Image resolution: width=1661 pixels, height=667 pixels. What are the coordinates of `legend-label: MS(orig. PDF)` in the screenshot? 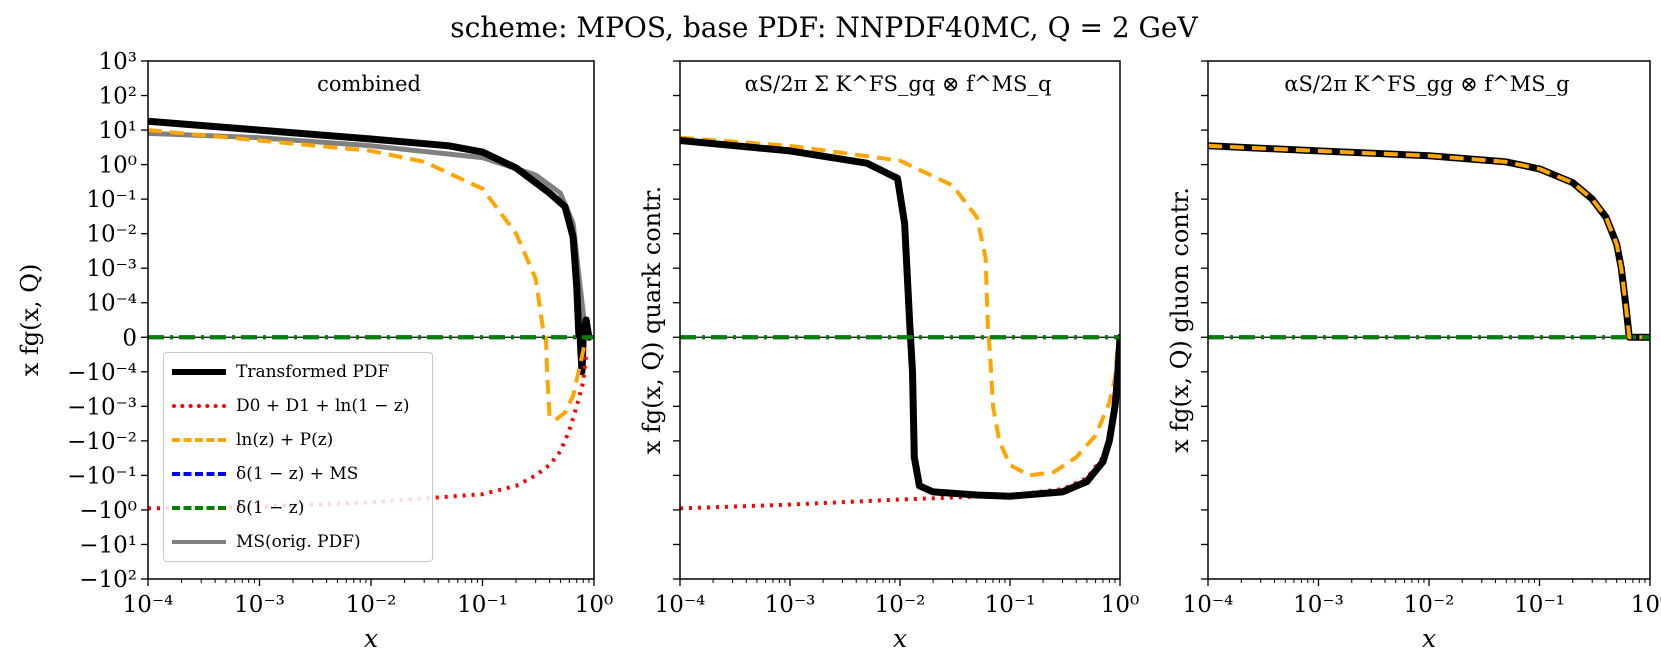 It's located at (298, 542).